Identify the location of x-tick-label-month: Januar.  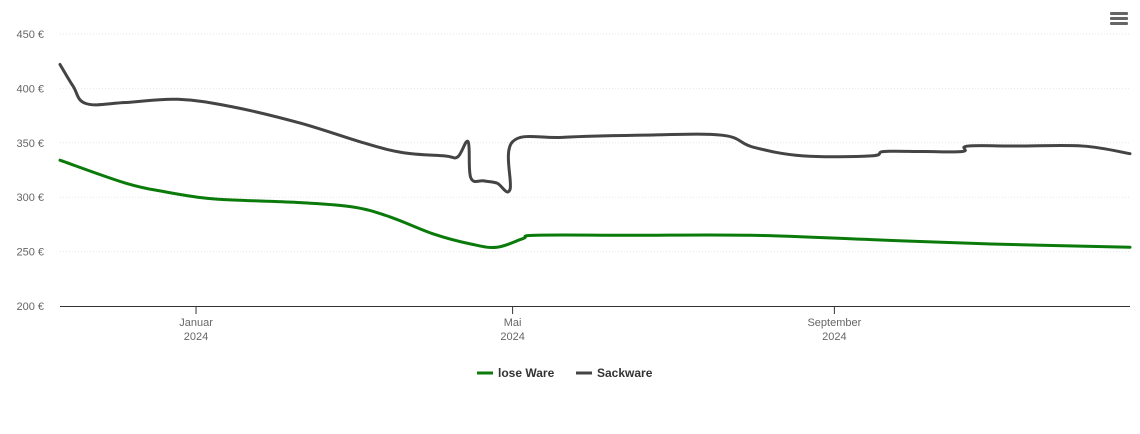
(196, 323).